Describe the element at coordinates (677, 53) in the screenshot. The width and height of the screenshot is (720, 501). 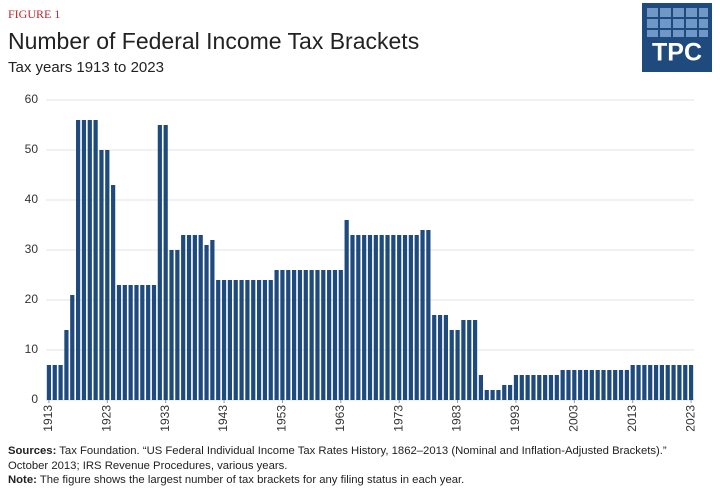
I see `logo-text: TPC` at that location.